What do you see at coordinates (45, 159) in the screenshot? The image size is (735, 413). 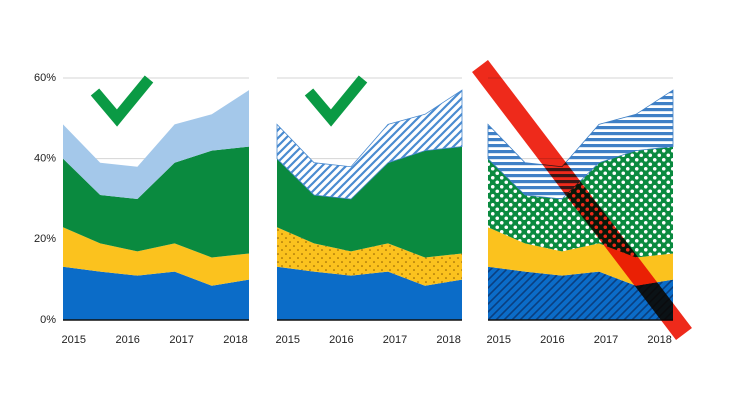 I see `y-tick-label: 40%` at bounding box center [45, 159].